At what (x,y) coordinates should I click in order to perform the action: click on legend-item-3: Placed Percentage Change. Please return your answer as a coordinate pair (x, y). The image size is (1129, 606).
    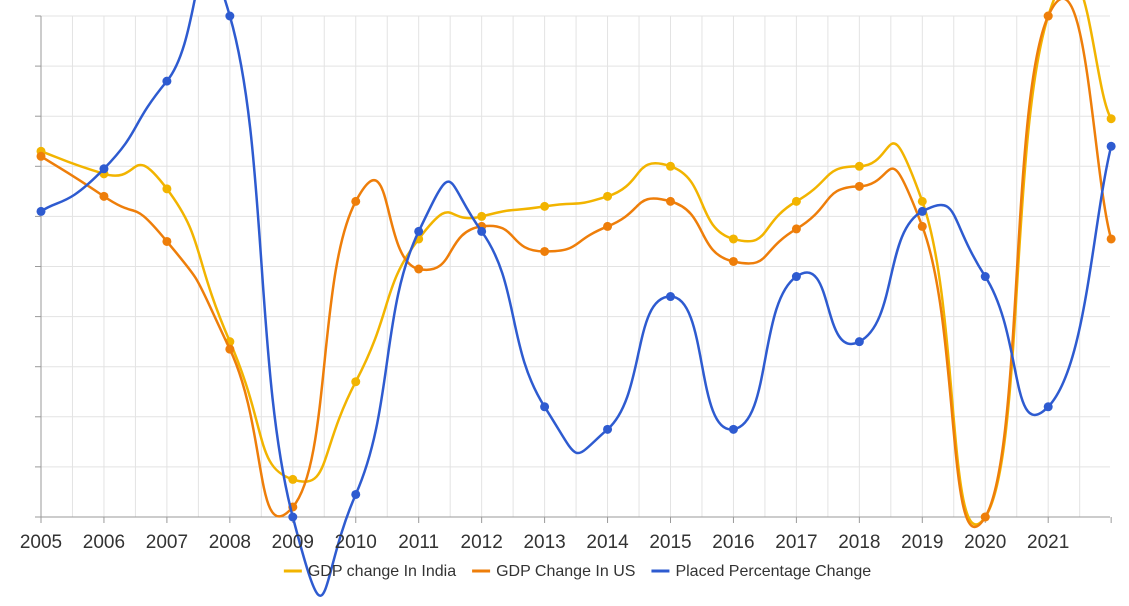
    Looking at the image, I should click on (761, 571).